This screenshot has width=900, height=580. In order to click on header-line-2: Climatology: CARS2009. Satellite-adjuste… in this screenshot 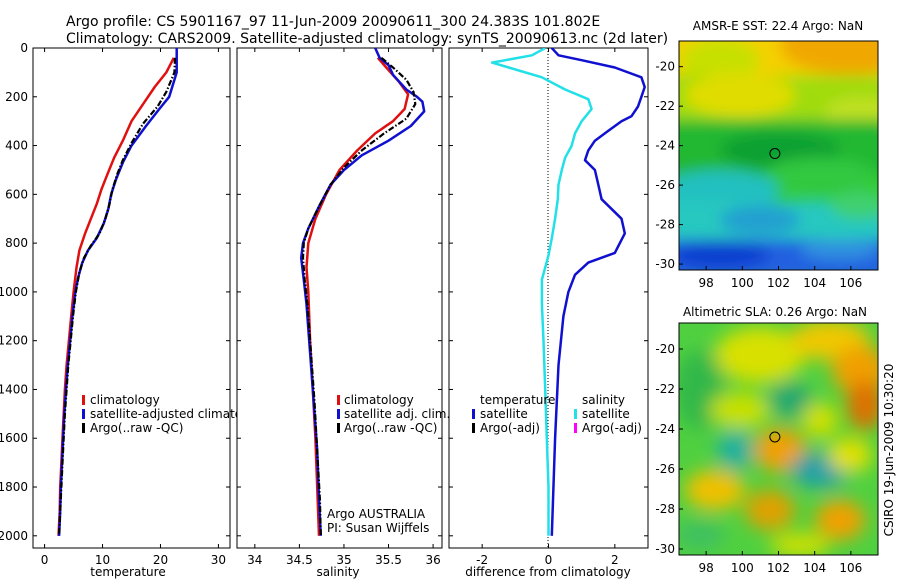, I will do `click(367, 39)`.